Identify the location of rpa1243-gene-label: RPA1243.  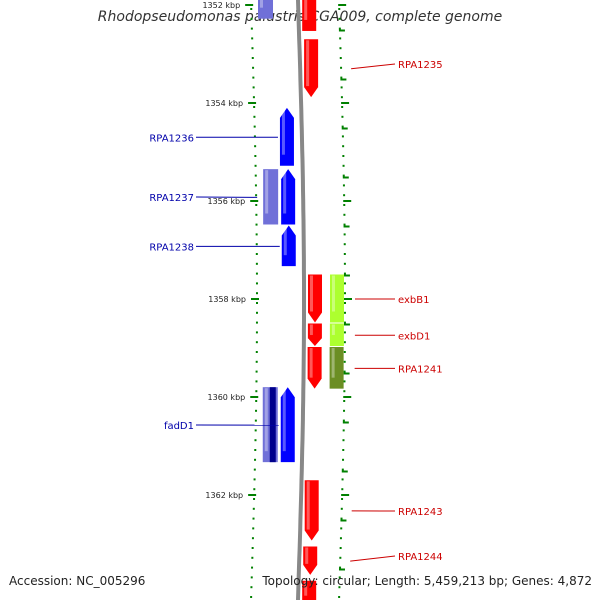
(420, 512).